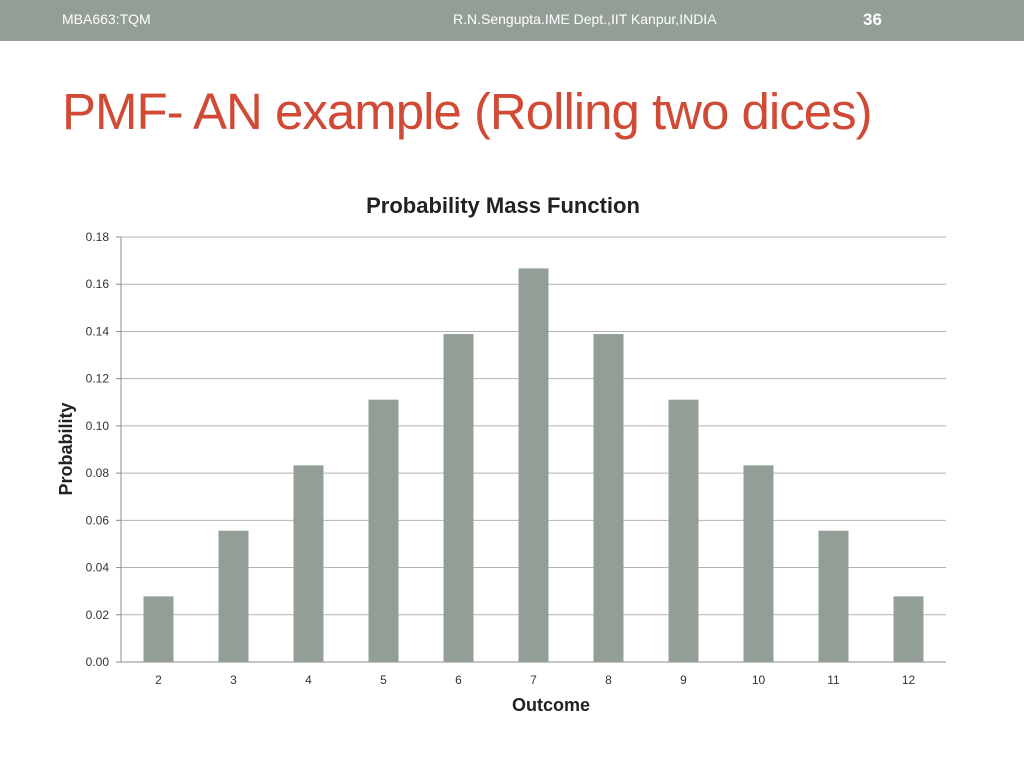  I want to click on x-tick-label: 10, so click(759, 680).